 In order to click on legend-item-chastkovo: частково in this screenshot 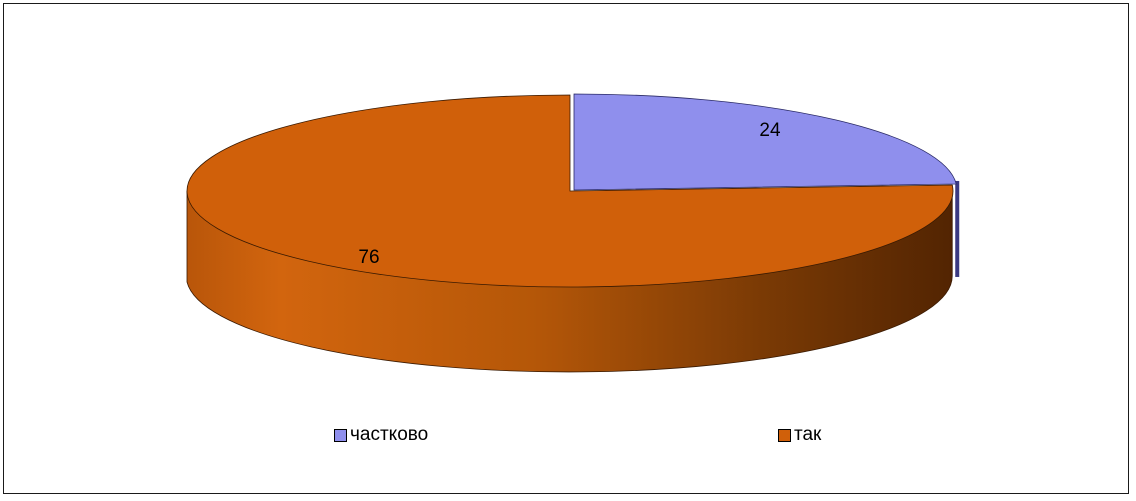, I will do `click(381, 435)`.